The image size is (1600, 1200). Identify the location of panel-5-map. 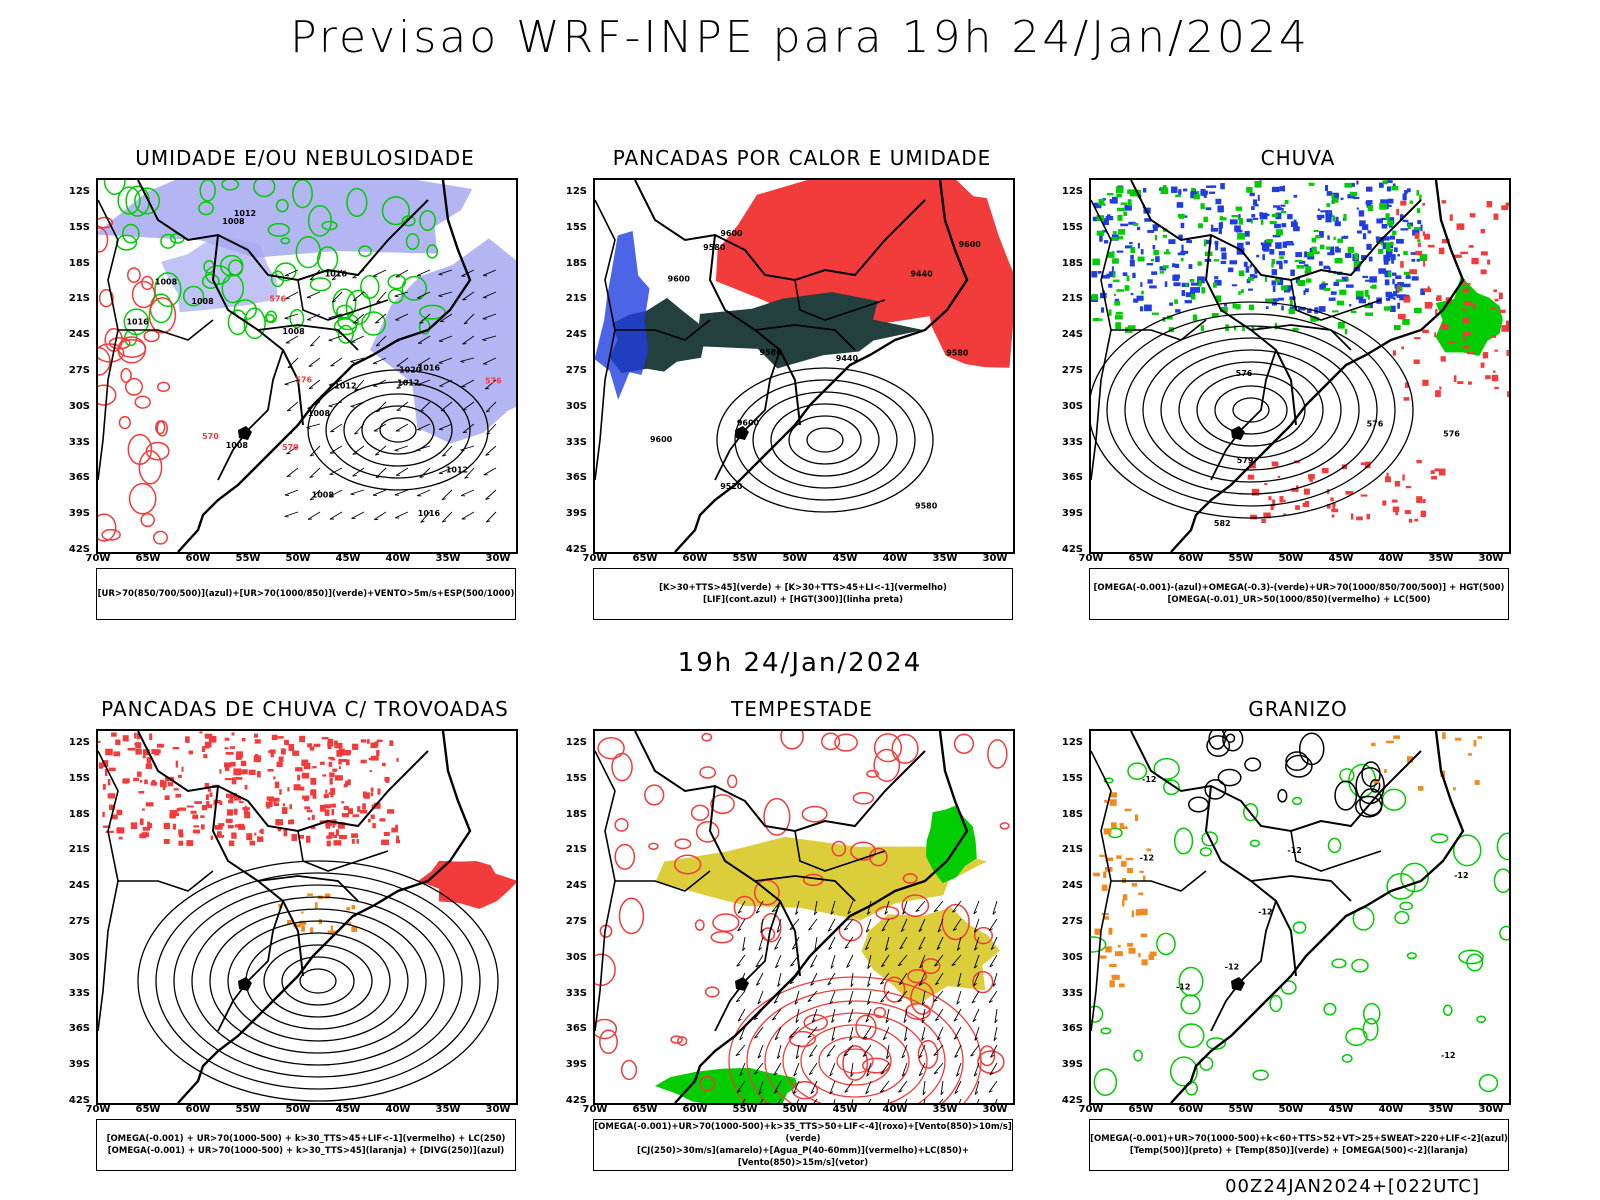
(804, 917).